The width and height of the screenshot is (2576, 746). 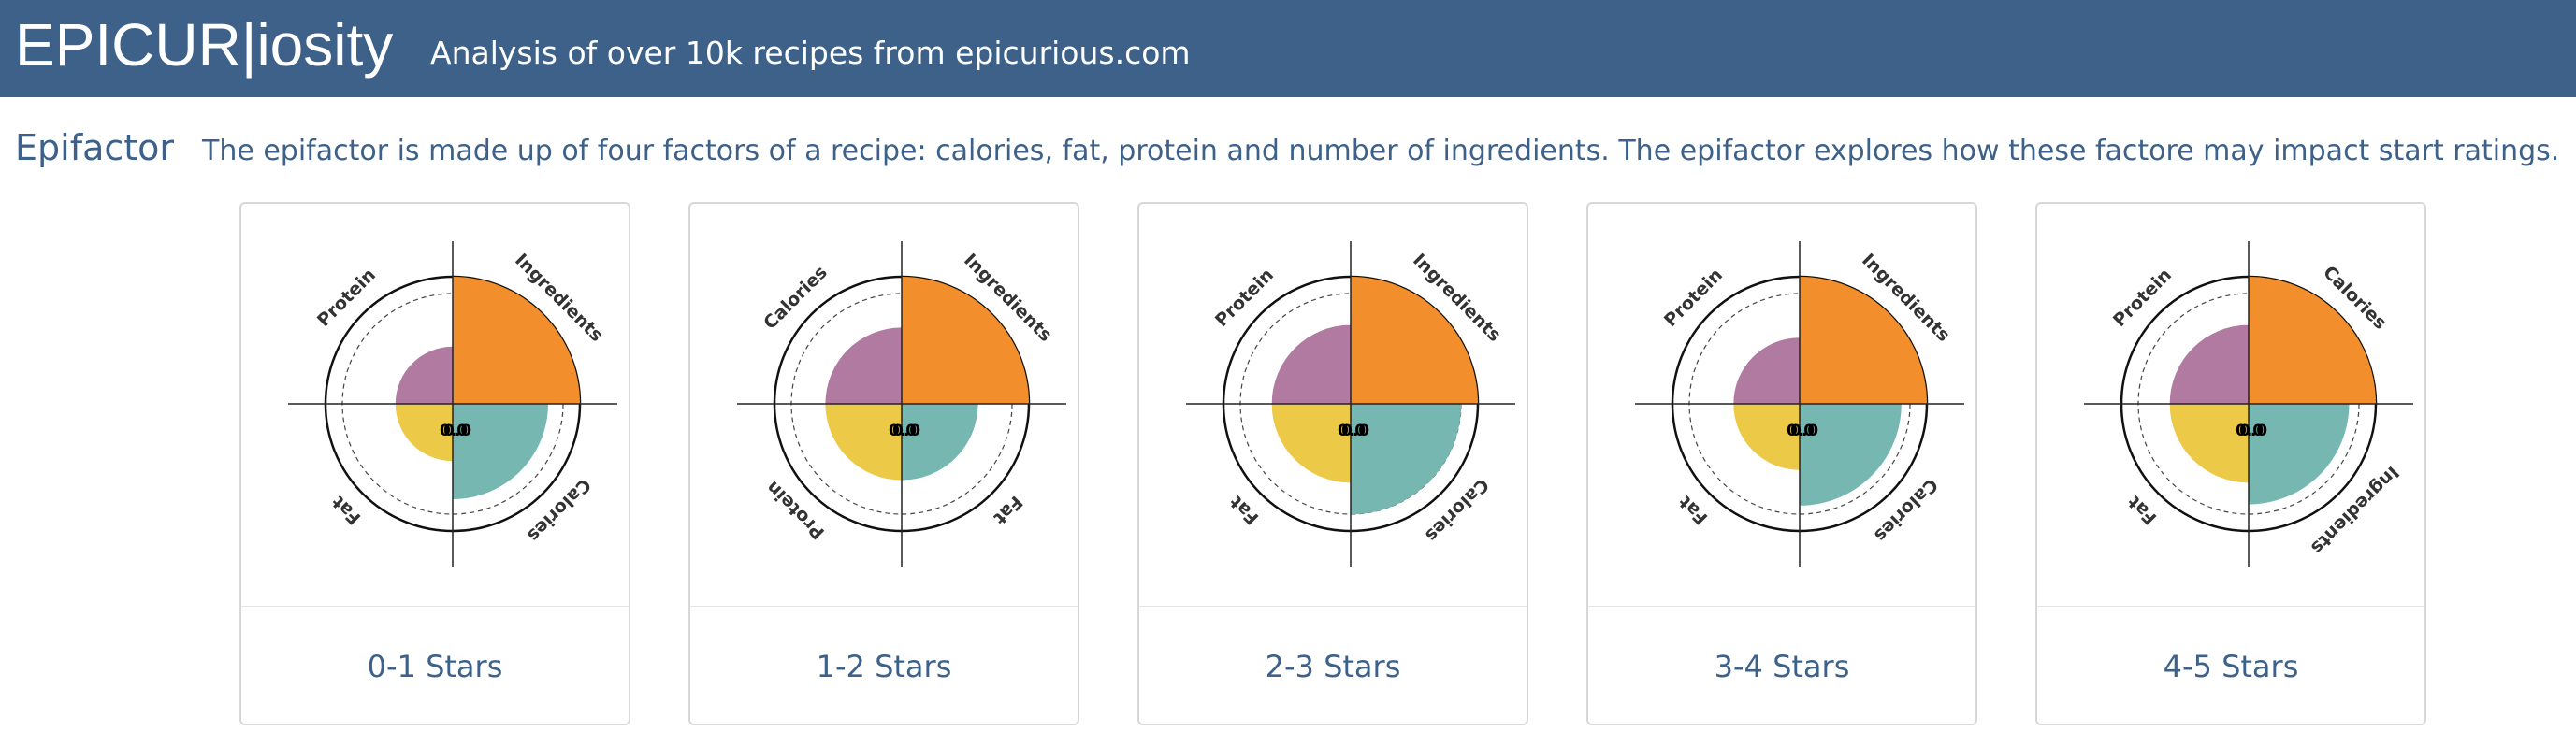 What do you see at coordinates (95, 147) in the screenshot?
I see `section-title: Epifactor` at bounding box center [95, 147].